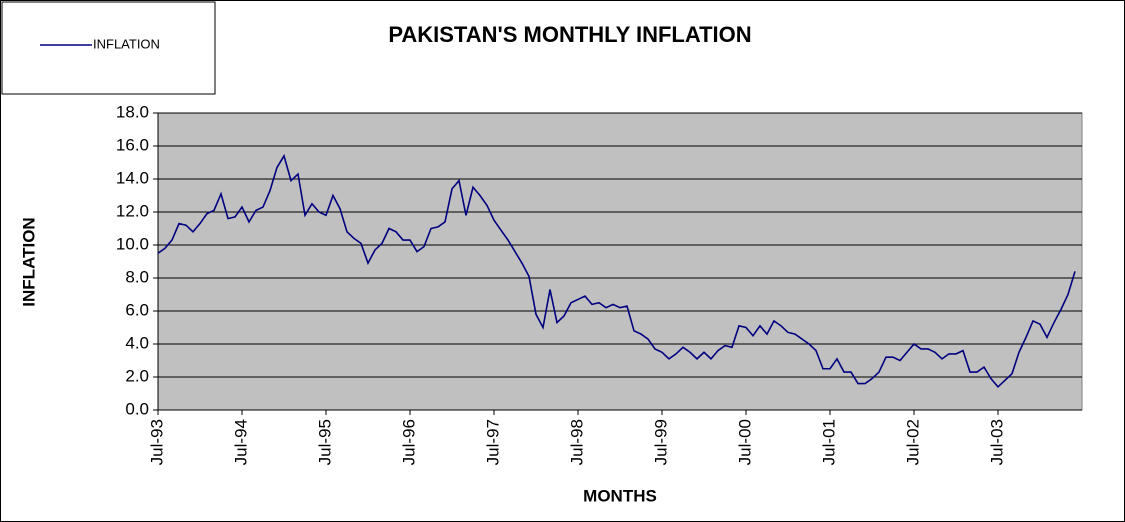 This screenshot has height=522, width=1125. What do you see at coordinates (137, 408) in the screenshot?
I see `y-tick-label: 0.0` at bounding box center [137, 408].